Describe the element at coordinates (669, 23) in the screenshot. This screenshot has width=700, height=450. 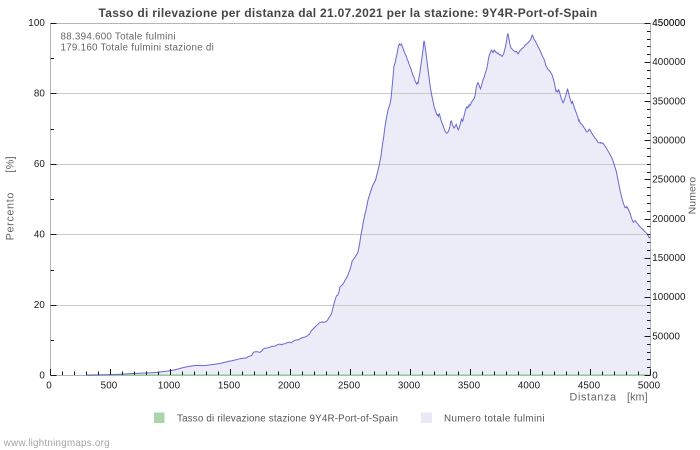
I see `svg-text: 450000` at that location.